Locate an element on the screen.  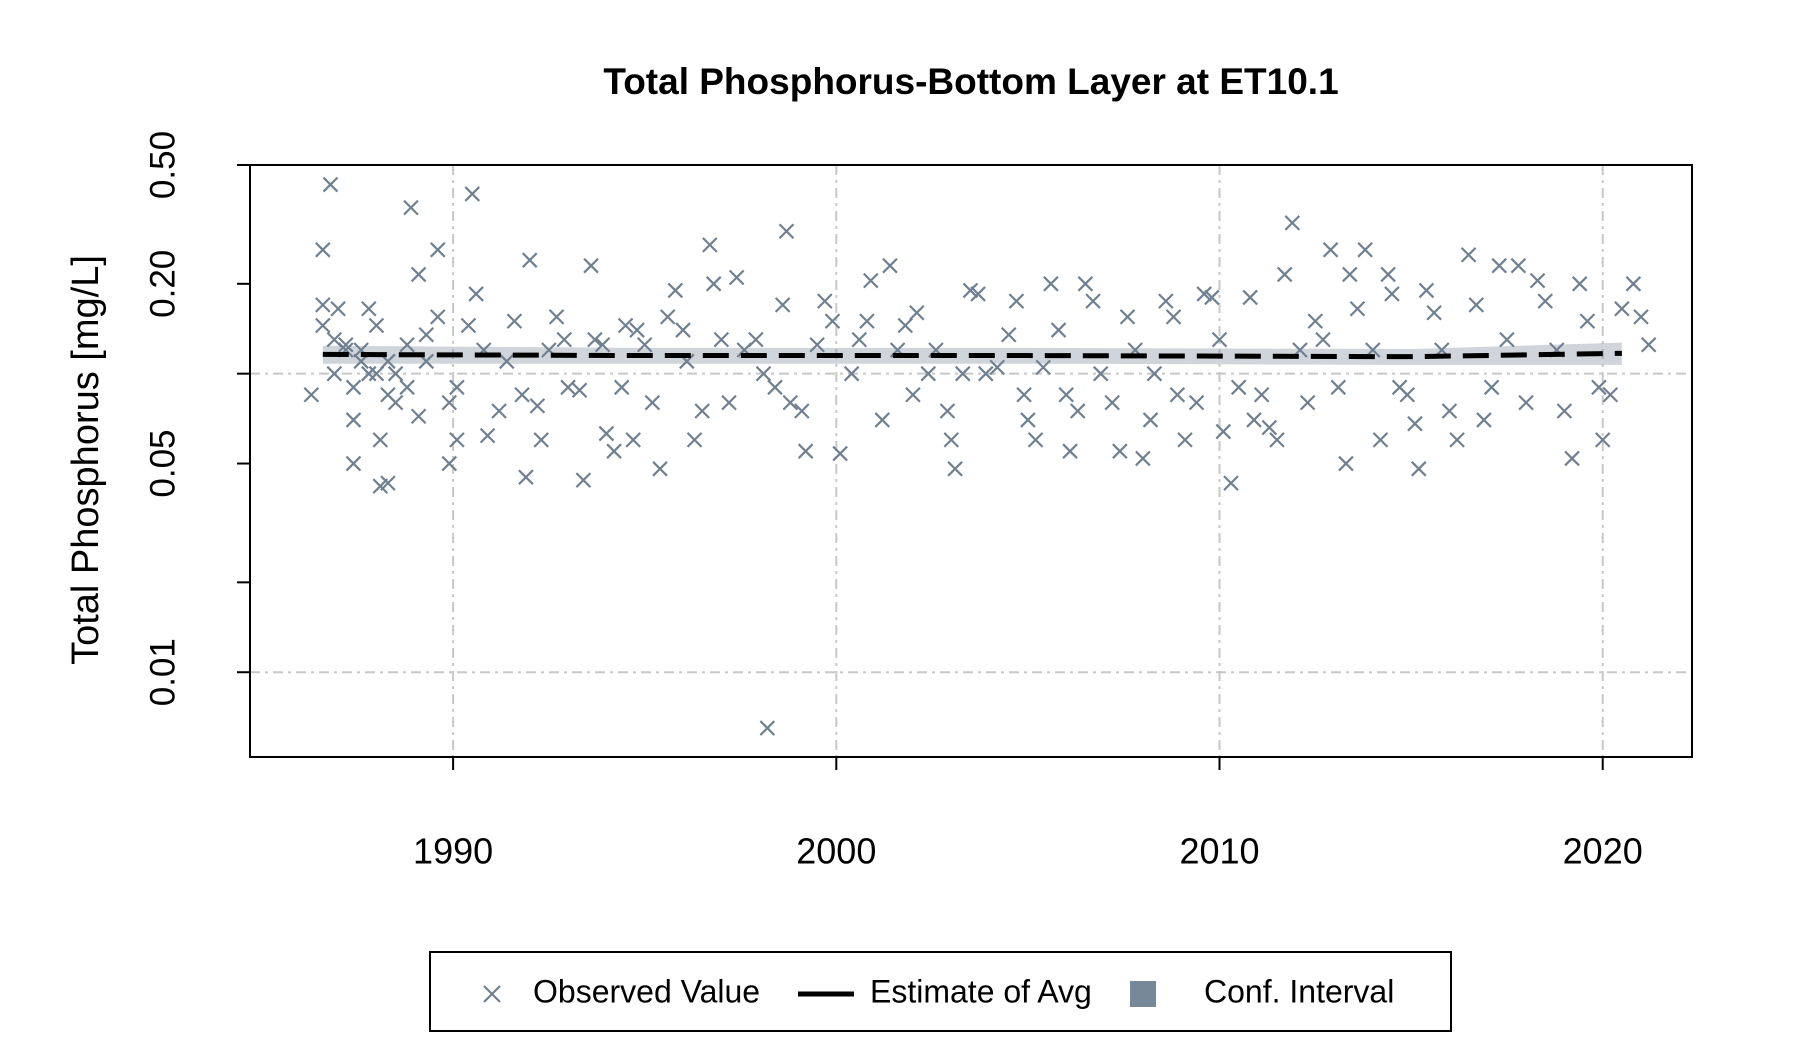
x-tick-label: 2010 is located at coordinates (1219, 851).